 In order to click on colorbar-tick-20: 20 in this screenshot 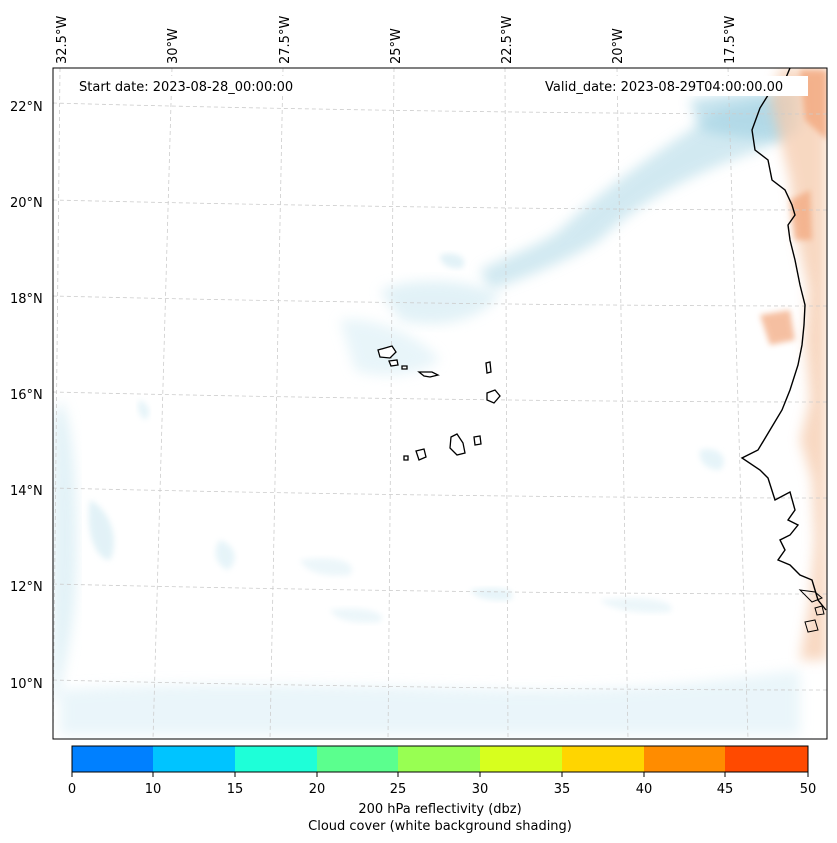, I will do `click(317, 789)`.